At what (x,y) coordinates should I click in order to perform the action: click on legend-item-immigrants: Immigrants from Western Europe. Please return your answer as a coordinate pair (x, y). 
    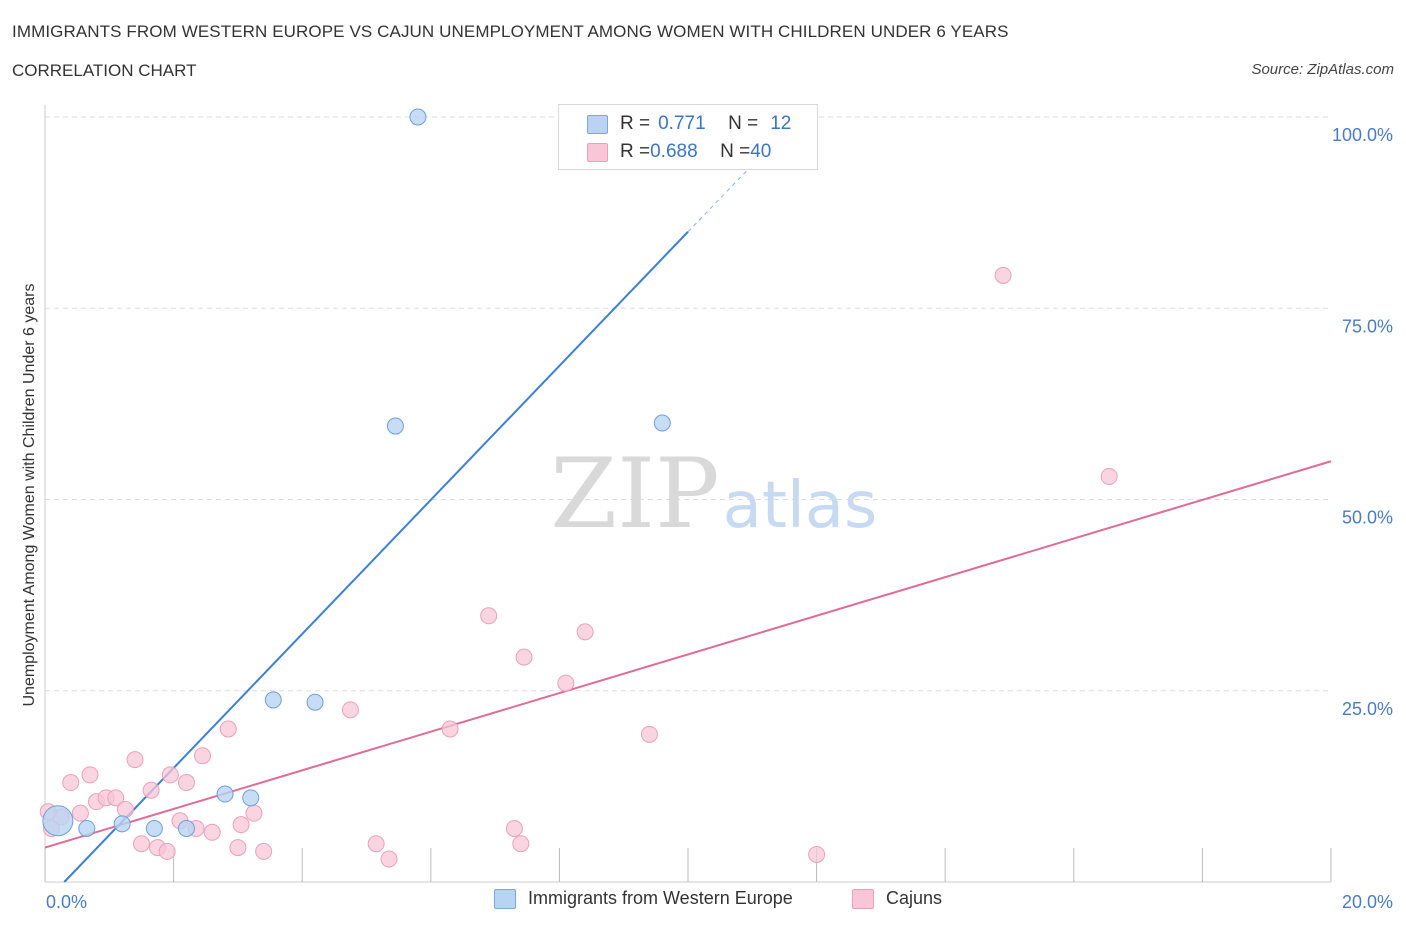
    Looking at the image, I should click on (643, 898).